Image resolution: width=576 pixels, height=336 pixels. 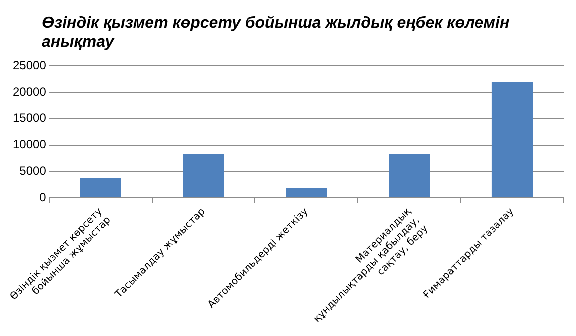 What do you see at coordinates (29, 145) in the screenshot?
I see `y-tick-label: 10000` at bounding box center [29, 145].